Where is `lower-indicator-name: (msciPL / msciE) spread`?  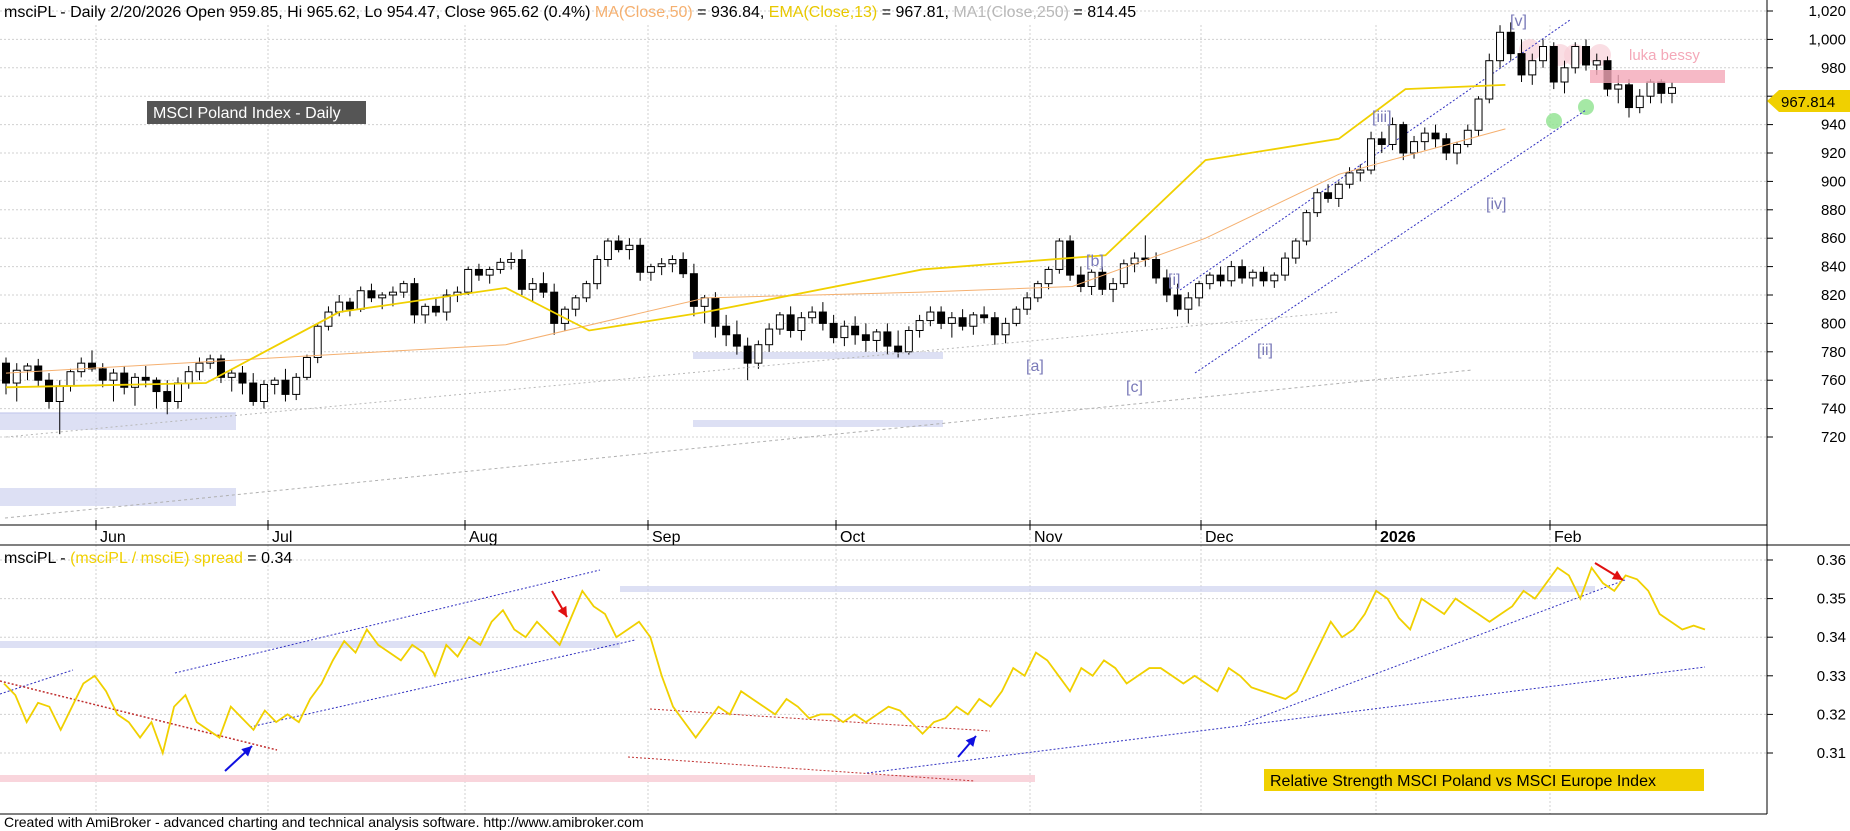
lower-indicator-name: (msciPL / msciE) spread is located at coordinates (156, 558).